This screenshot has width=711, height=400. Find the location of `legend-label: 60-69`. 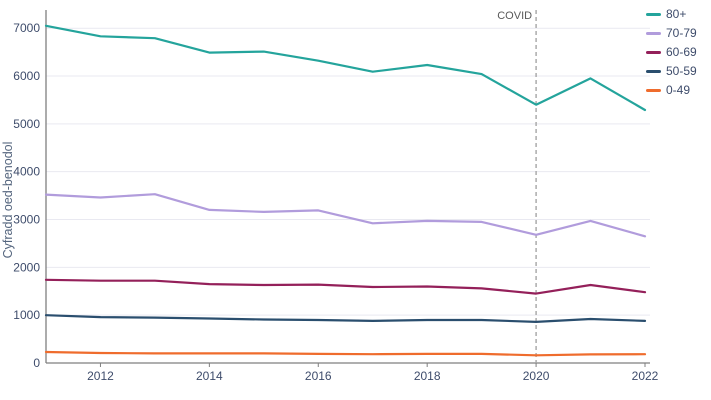

legend-label: 60-69 is located at coordinates (681, 52).